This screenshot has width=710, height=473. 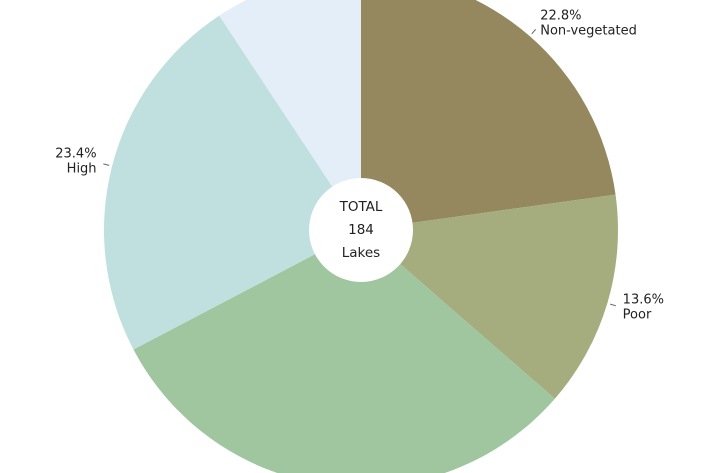 I want to click on value-label: 13.6%, so click(x=643, y=299).